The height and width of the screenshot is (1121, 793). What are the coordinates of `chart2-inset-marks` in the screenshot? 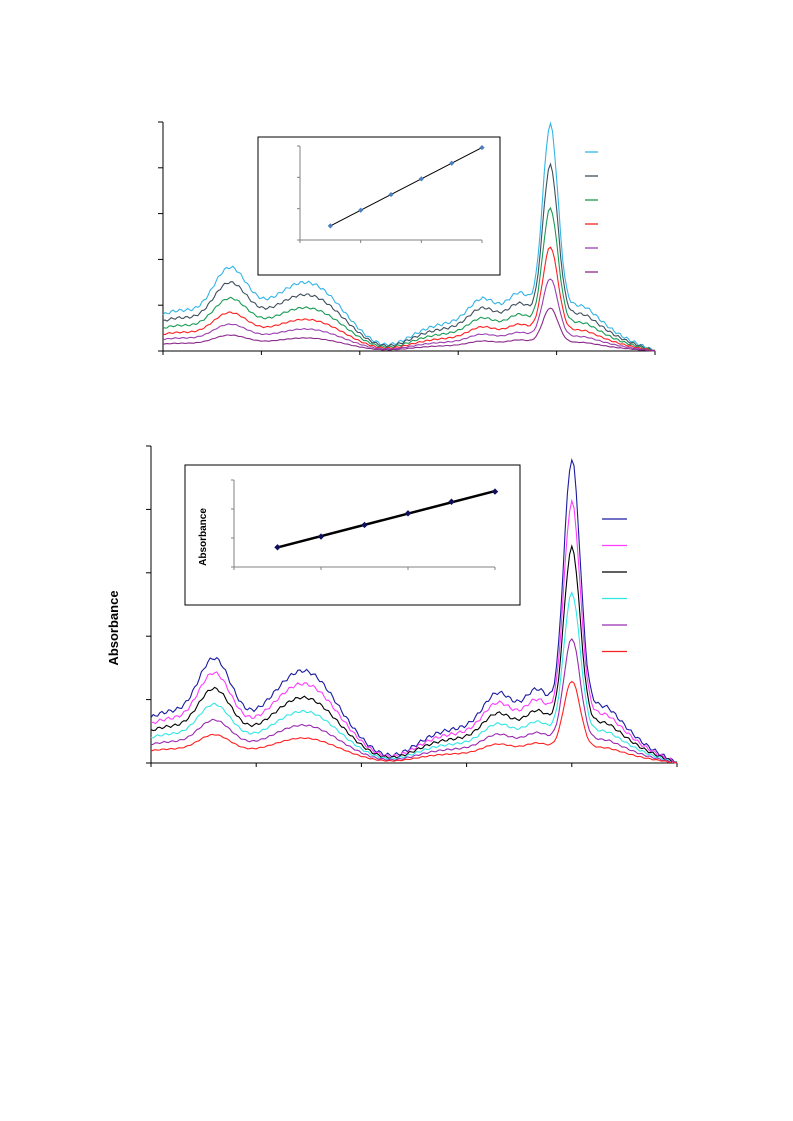 It's located at (386, 519).